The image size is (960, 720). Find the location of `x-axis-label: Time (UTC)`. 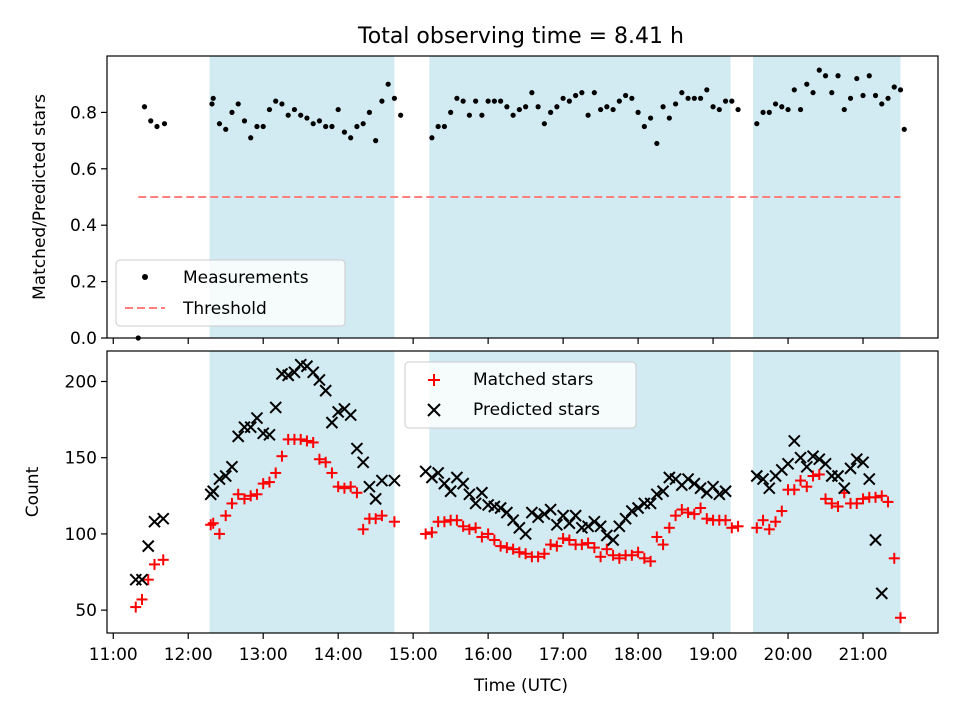

x-axis-label: Time (UTC) is located at coordinates (520, 686).